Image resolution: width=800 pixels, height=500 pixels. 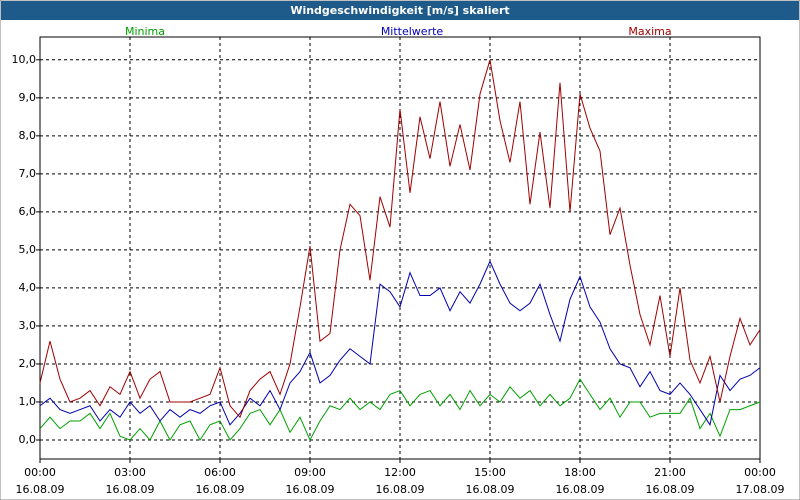 What do you see at coordinates (310, 472) in the screenshot?
I see `x-tick-label: 09:00` at bounding box center [310, 472].